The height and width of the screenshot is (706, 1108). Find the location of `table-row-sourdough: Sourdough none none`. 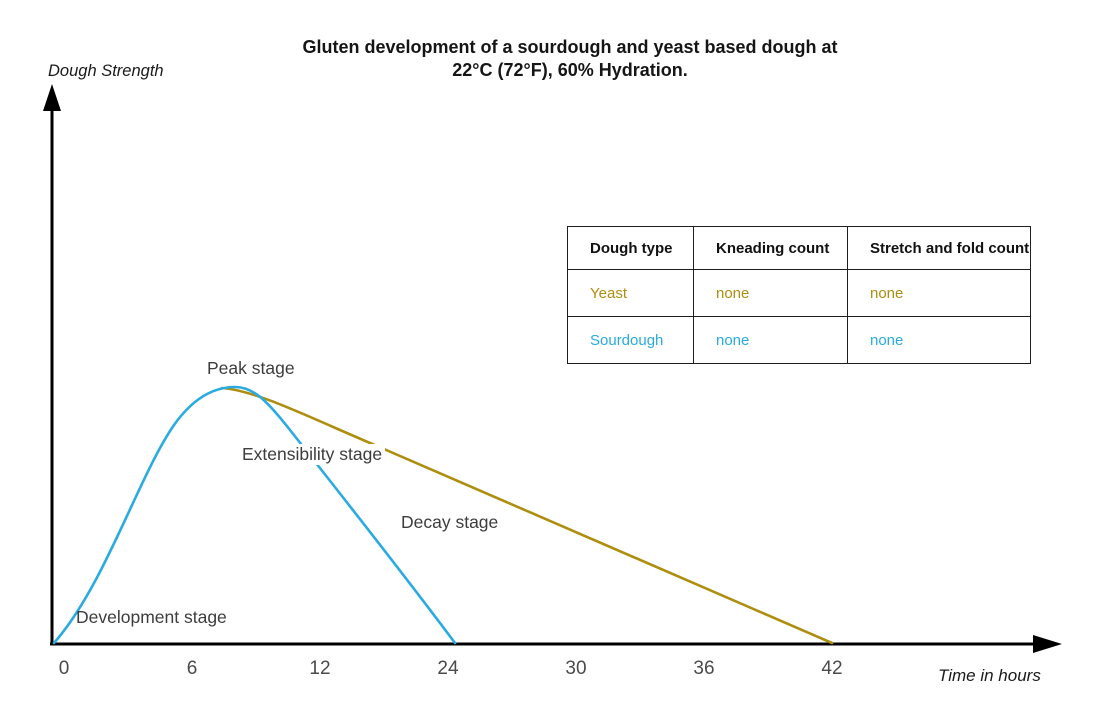

table-row-sourdough: Sourdough none none is located at coordinates (799, 340).